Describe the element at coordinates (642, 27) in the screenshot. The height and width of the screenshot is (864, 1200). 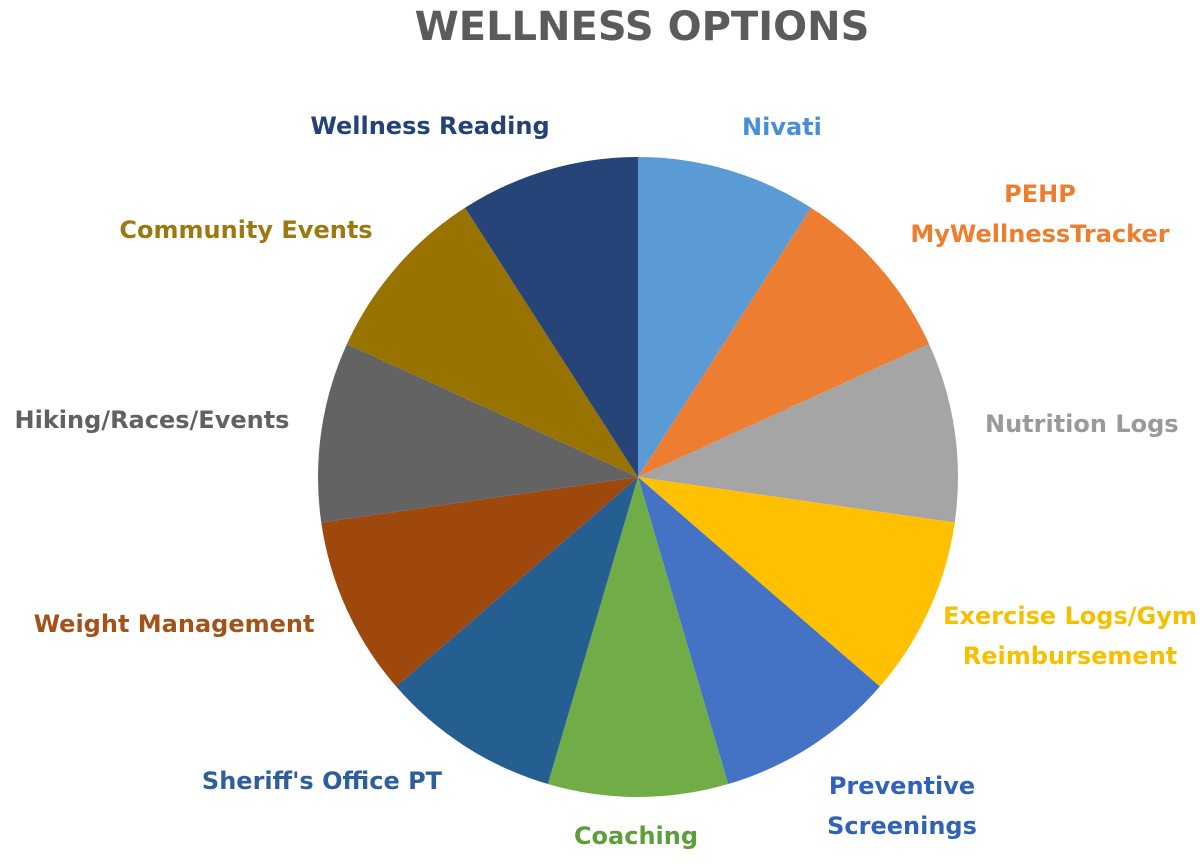
I see `chart-title: WELLNESS OPTIONS` at that location.